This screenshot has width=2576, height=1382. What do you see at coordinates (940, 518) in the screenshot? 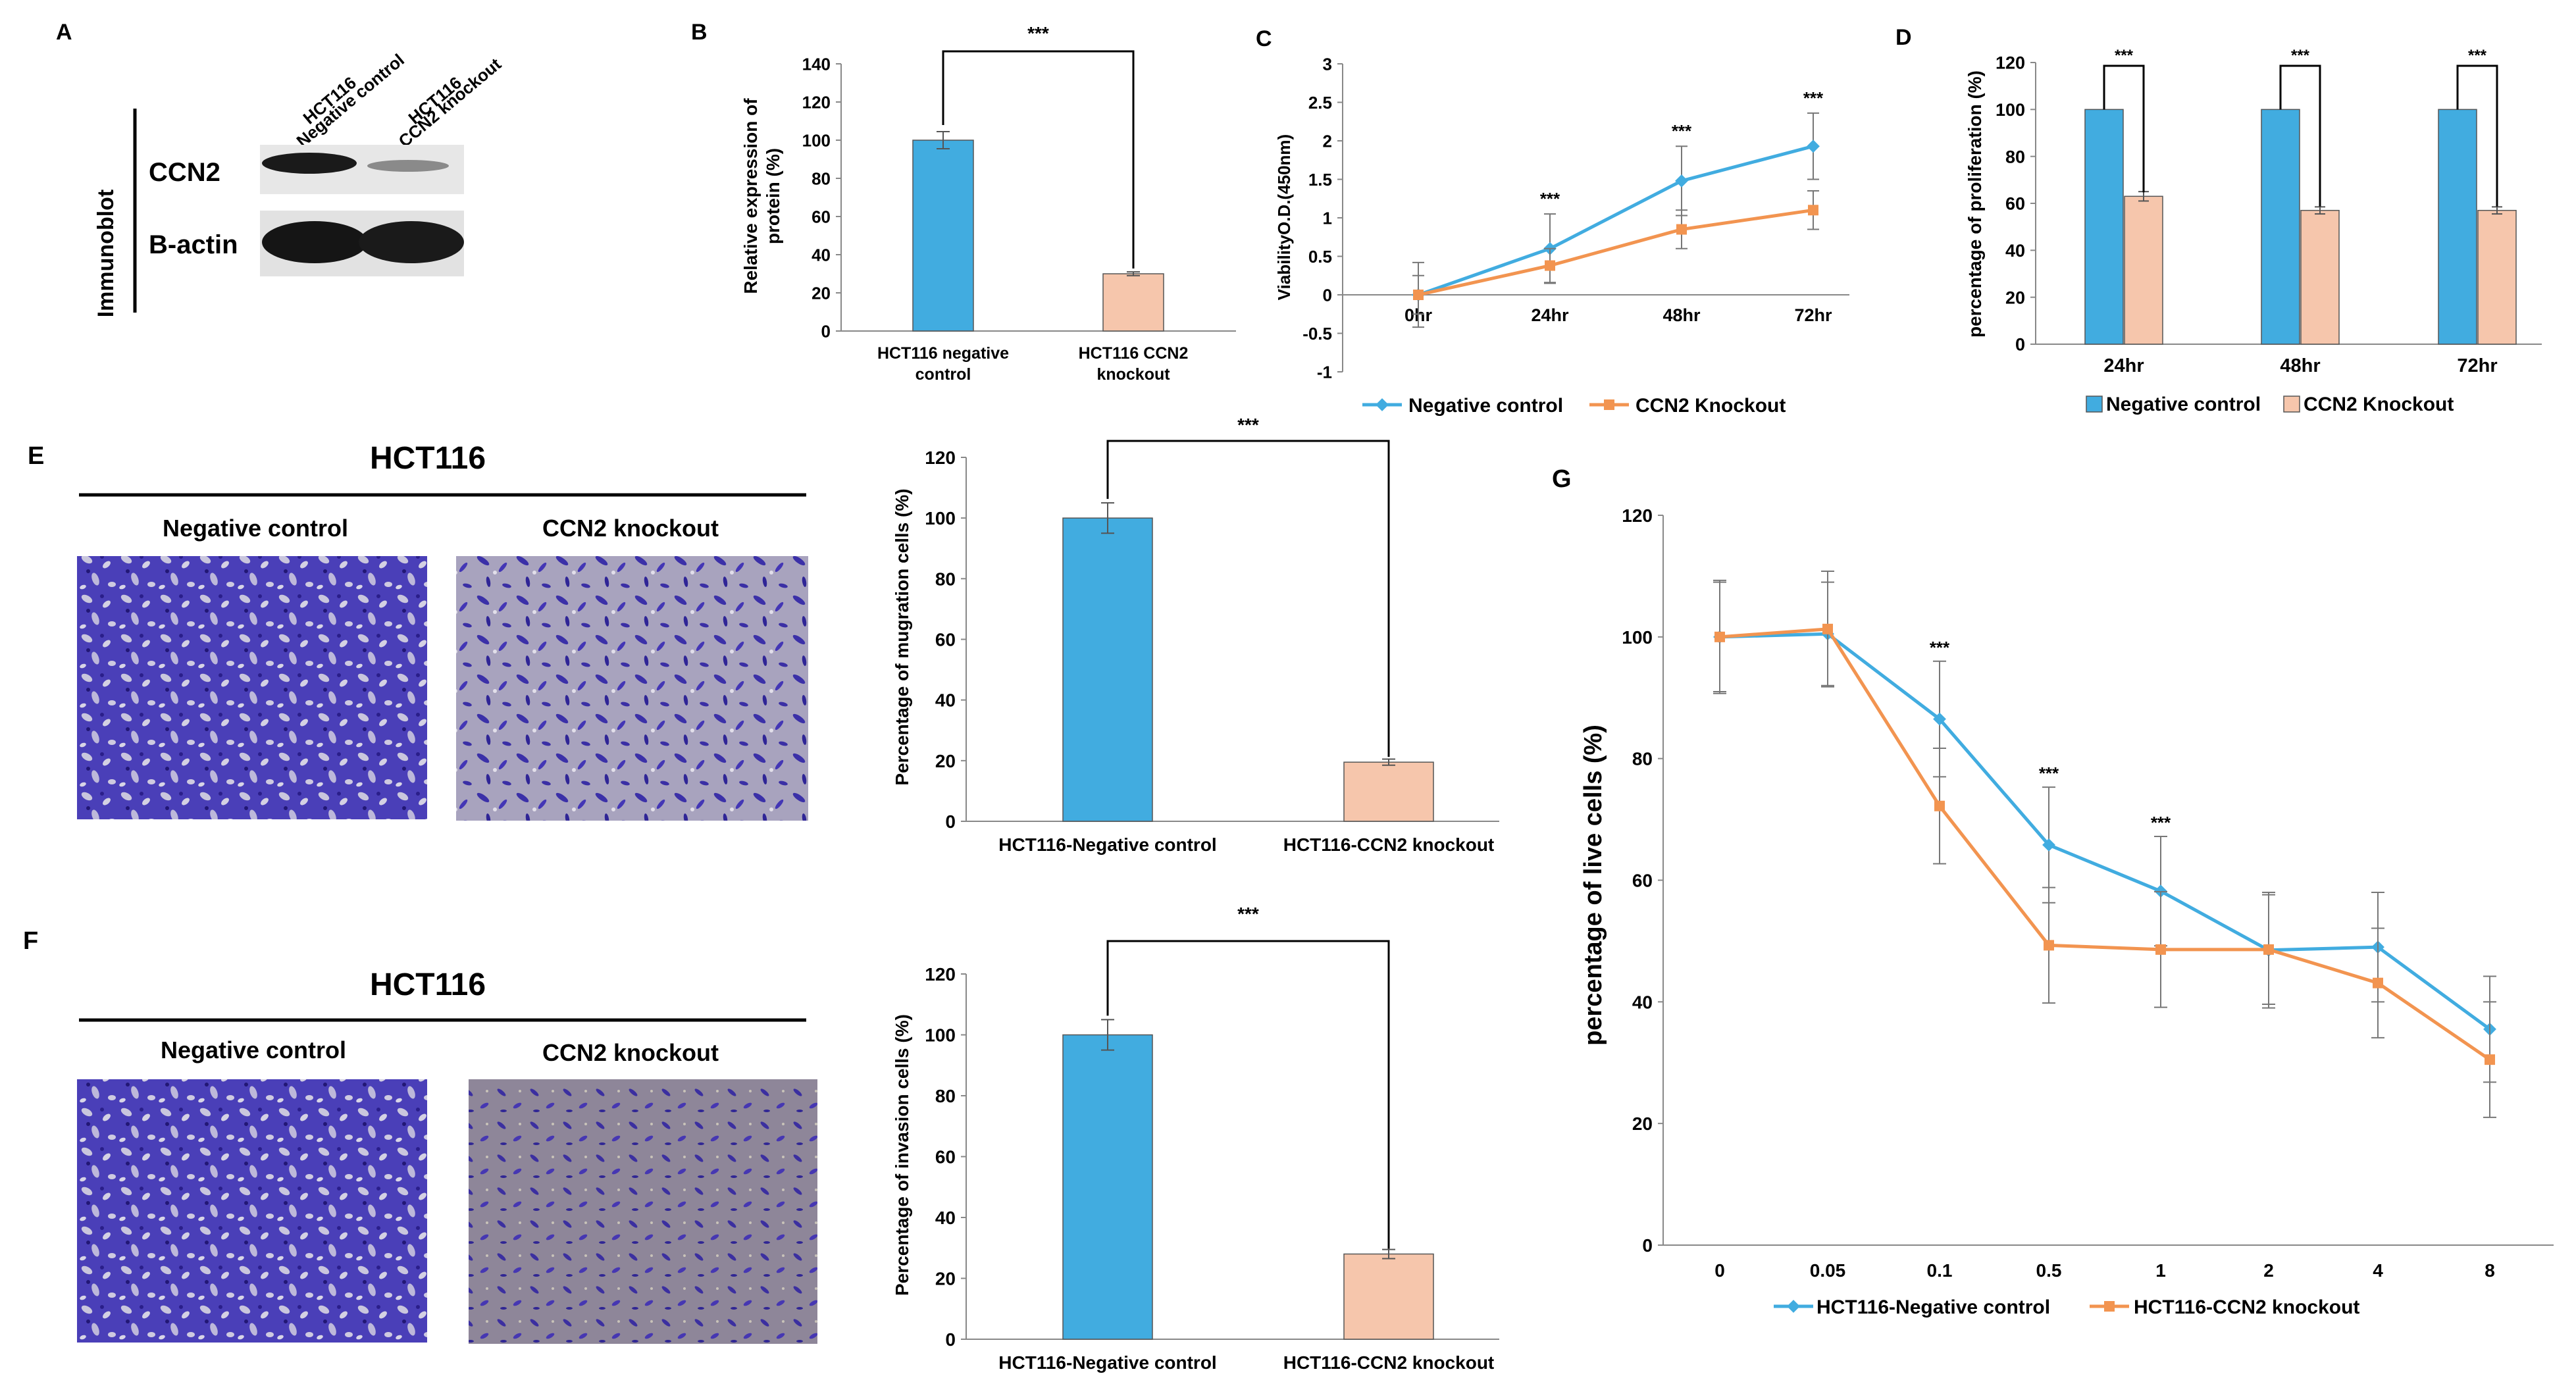
I see `chart-e-y-tick-label: 100` at bounding box center [940, 518].